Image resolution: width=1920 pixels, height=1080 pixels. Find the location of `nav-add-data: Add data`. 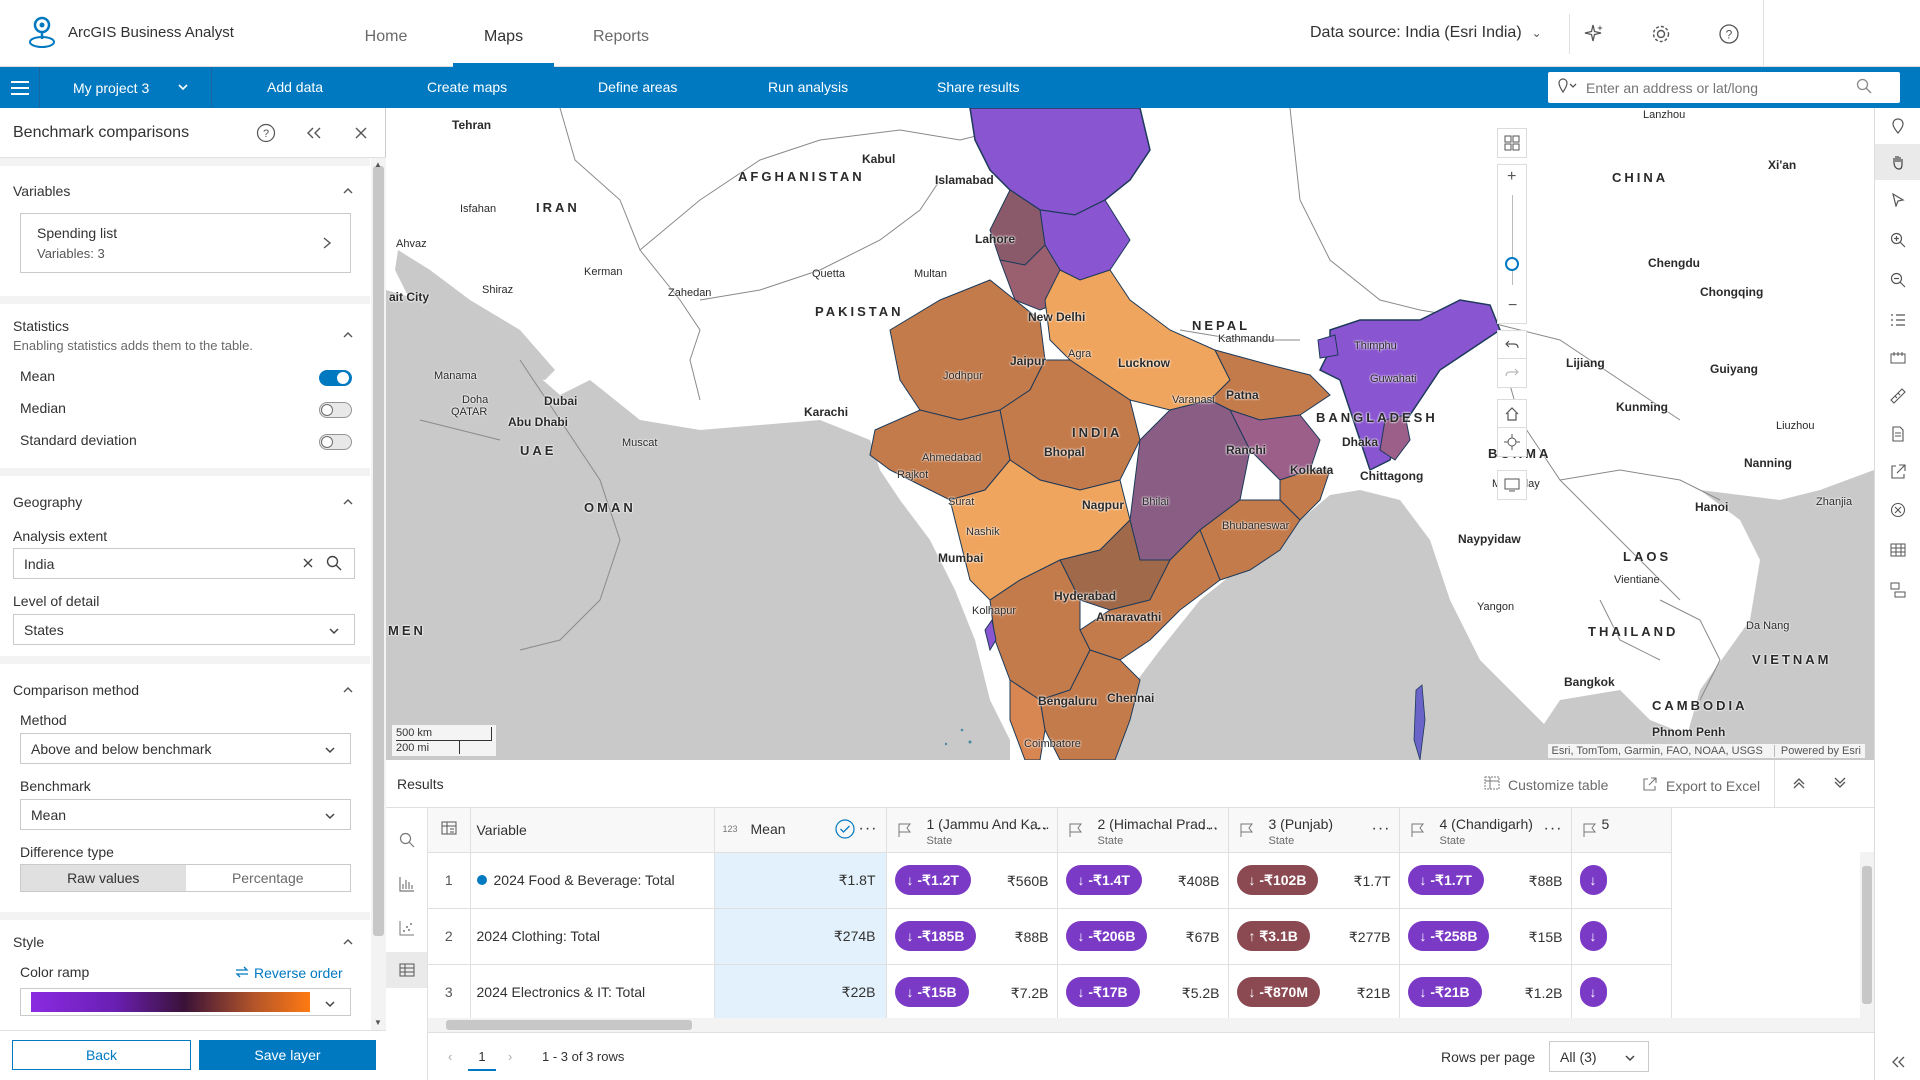

nav-add-data: Add data is located at coordinates (295, 87).